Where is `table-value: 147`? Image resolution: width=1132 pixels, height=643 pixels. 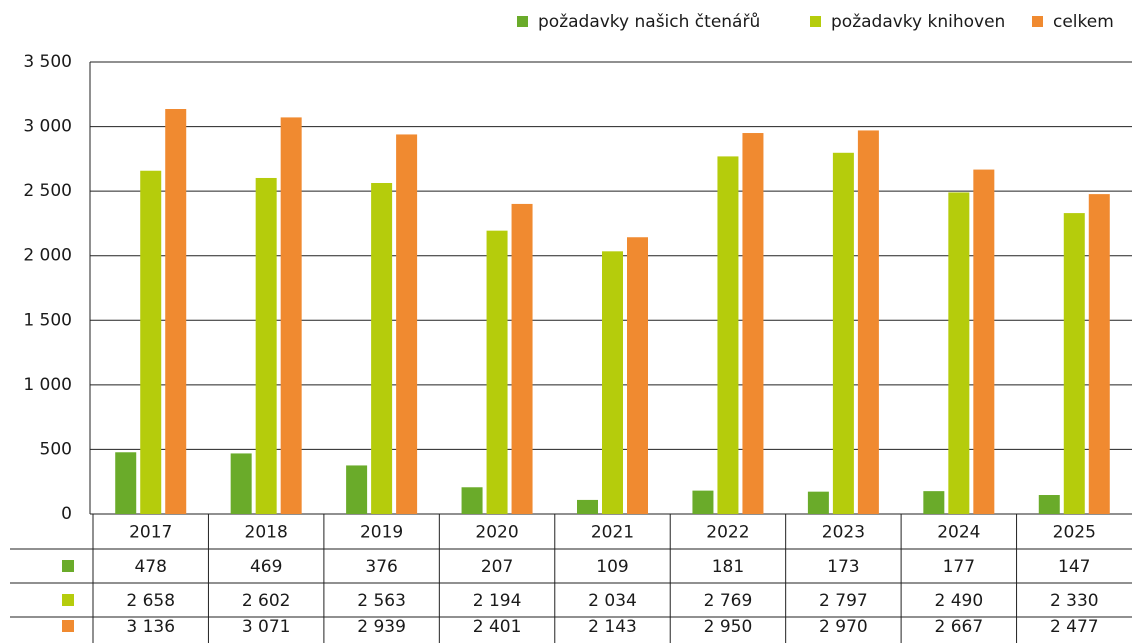
table-value: 147 is located at coordinates (1074, 567).